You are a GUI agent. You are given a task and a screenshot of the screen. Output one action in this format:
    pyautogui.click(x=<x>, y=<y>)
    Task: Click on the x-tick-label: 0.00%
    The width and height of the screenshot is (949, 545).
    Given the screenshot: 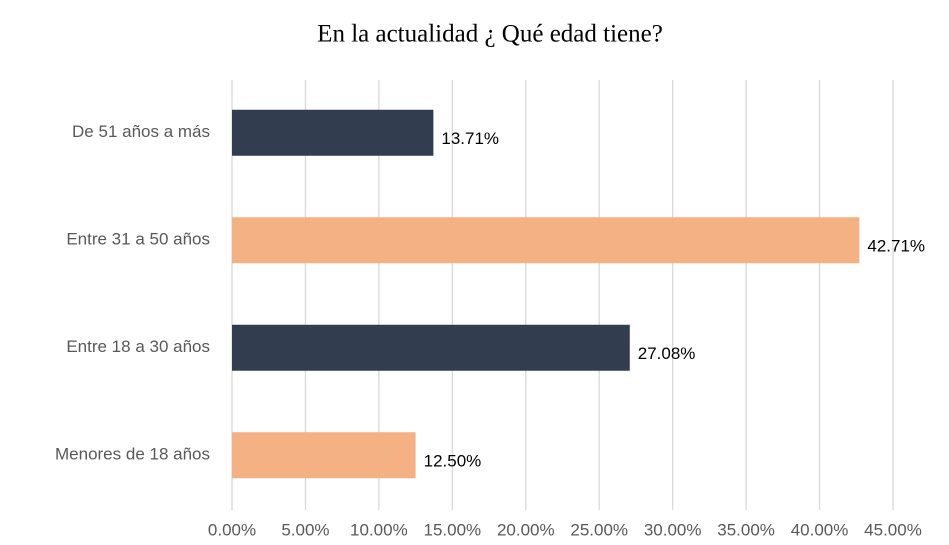 What is the action you would take?
    pyautogui.click(x=232, y=529)
    